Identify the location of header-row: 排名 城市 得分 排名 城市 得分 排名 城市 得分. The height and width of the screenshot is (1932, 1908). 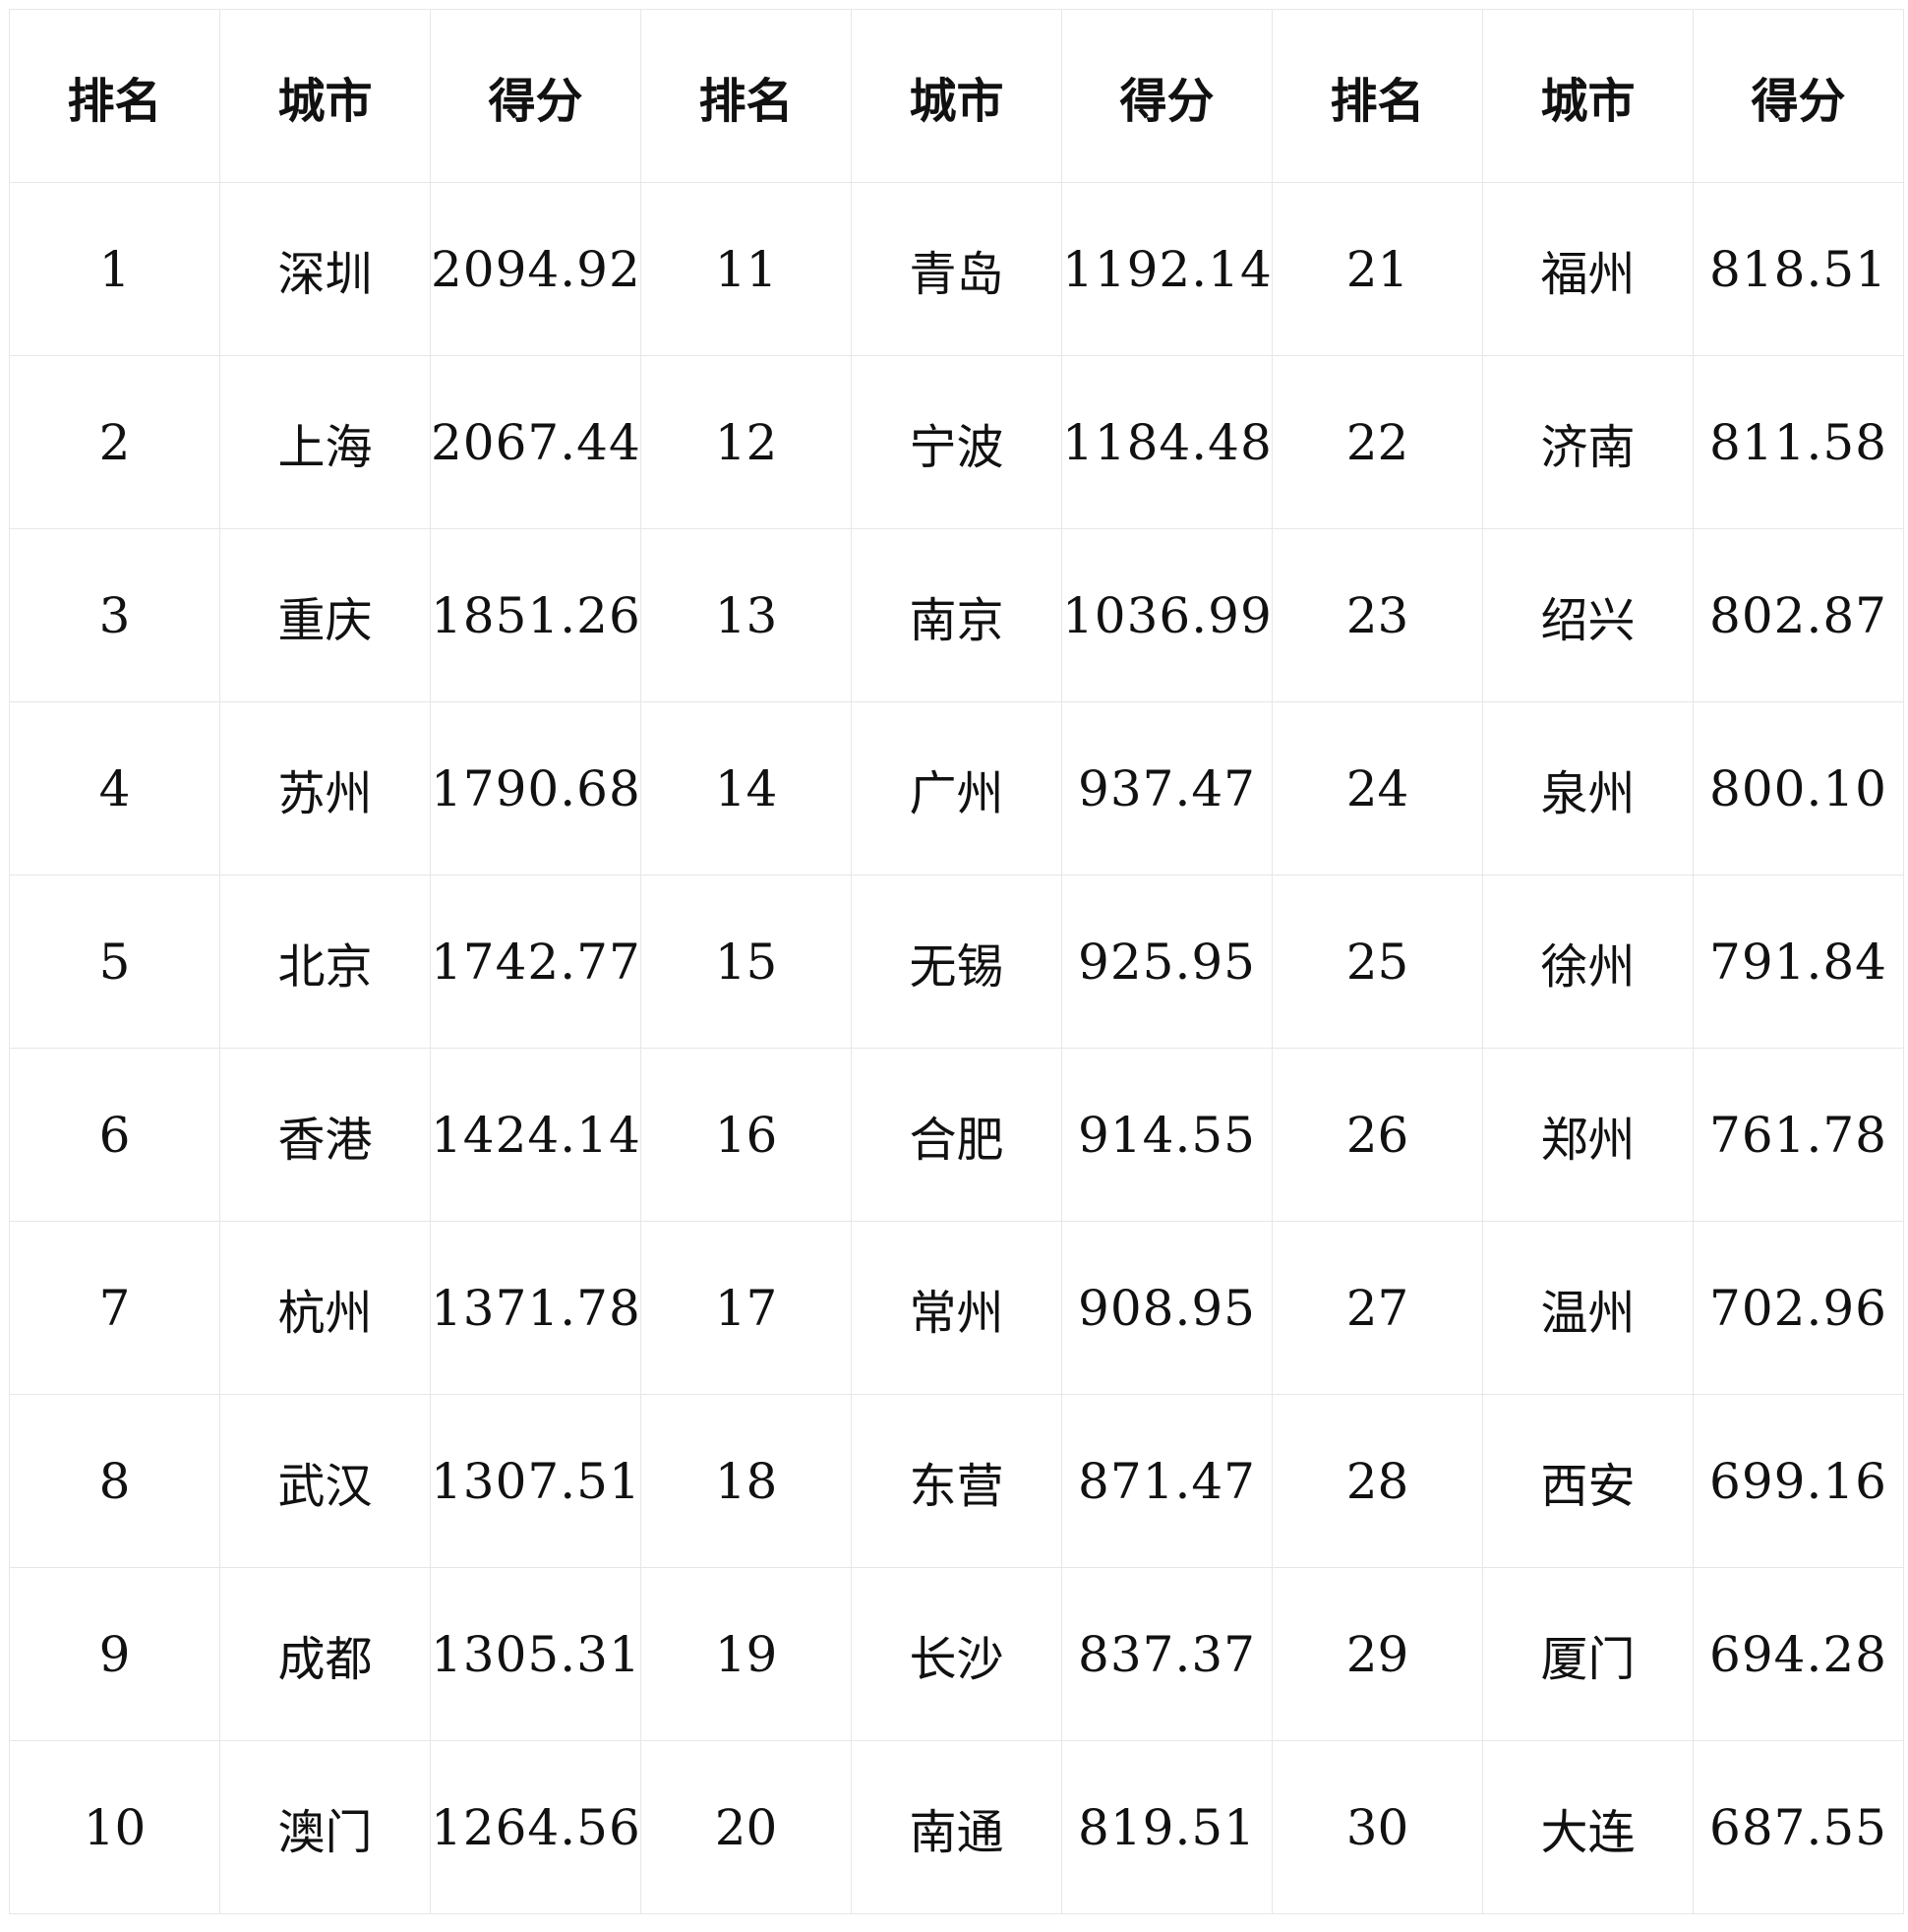
(956, 96).